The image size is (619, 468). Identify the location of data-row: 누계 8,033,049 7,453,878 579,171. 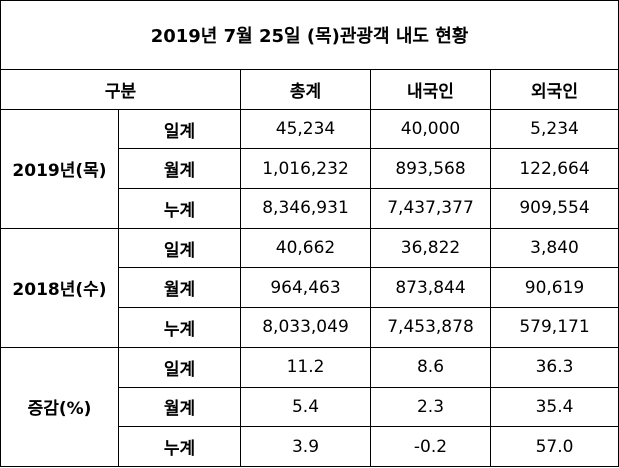
(310, 327).